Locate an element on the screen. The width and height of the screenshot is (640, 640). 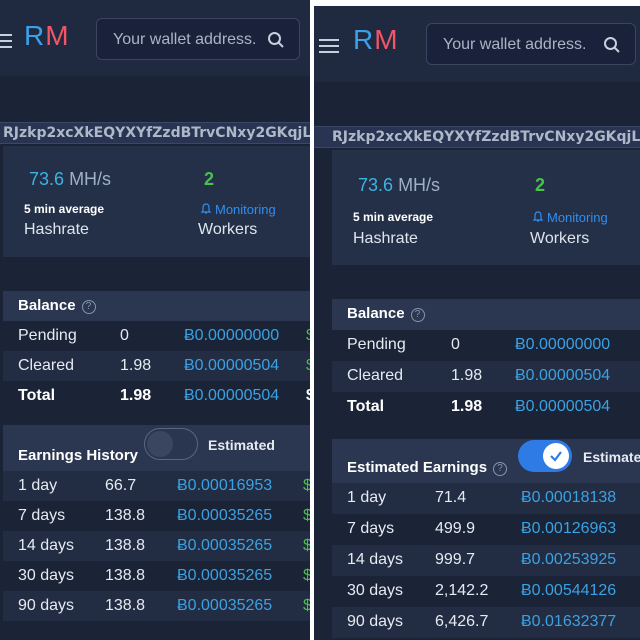
earnings-row-1-day: 1 day 66.7 Ƀ0.00016953 $ is located at coordinates (156, 486).